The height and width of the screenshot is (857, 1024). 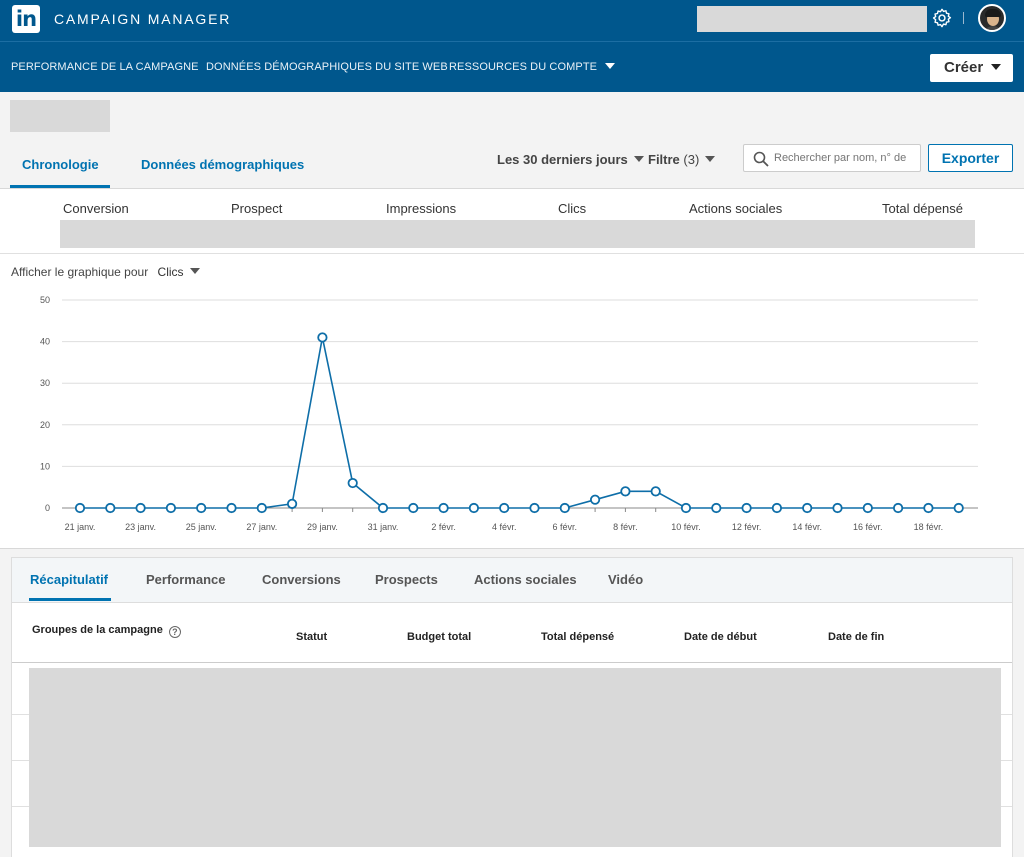 I want to click on column-header-ad-groups: Groupes de la campagne?, so click(x=106, y=631).